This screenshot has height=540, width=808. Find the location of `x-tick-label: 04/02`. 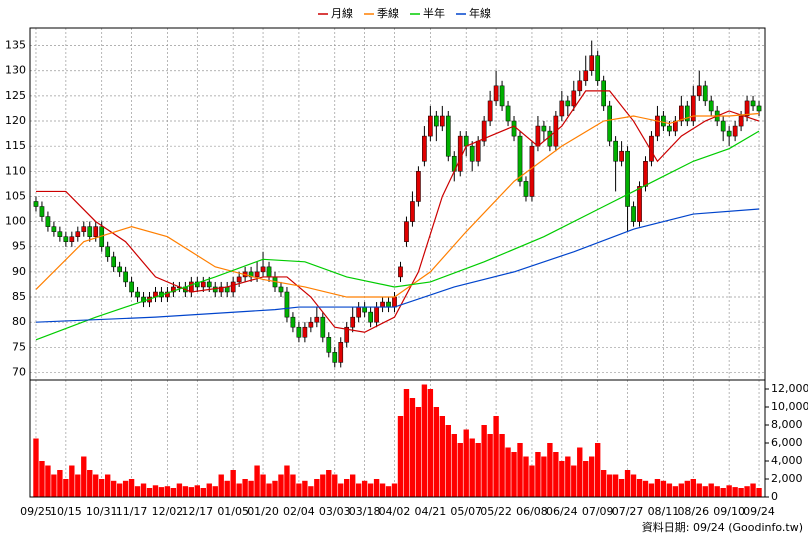

x-tick-label: 04/02 is located at coordinates (395, 511).